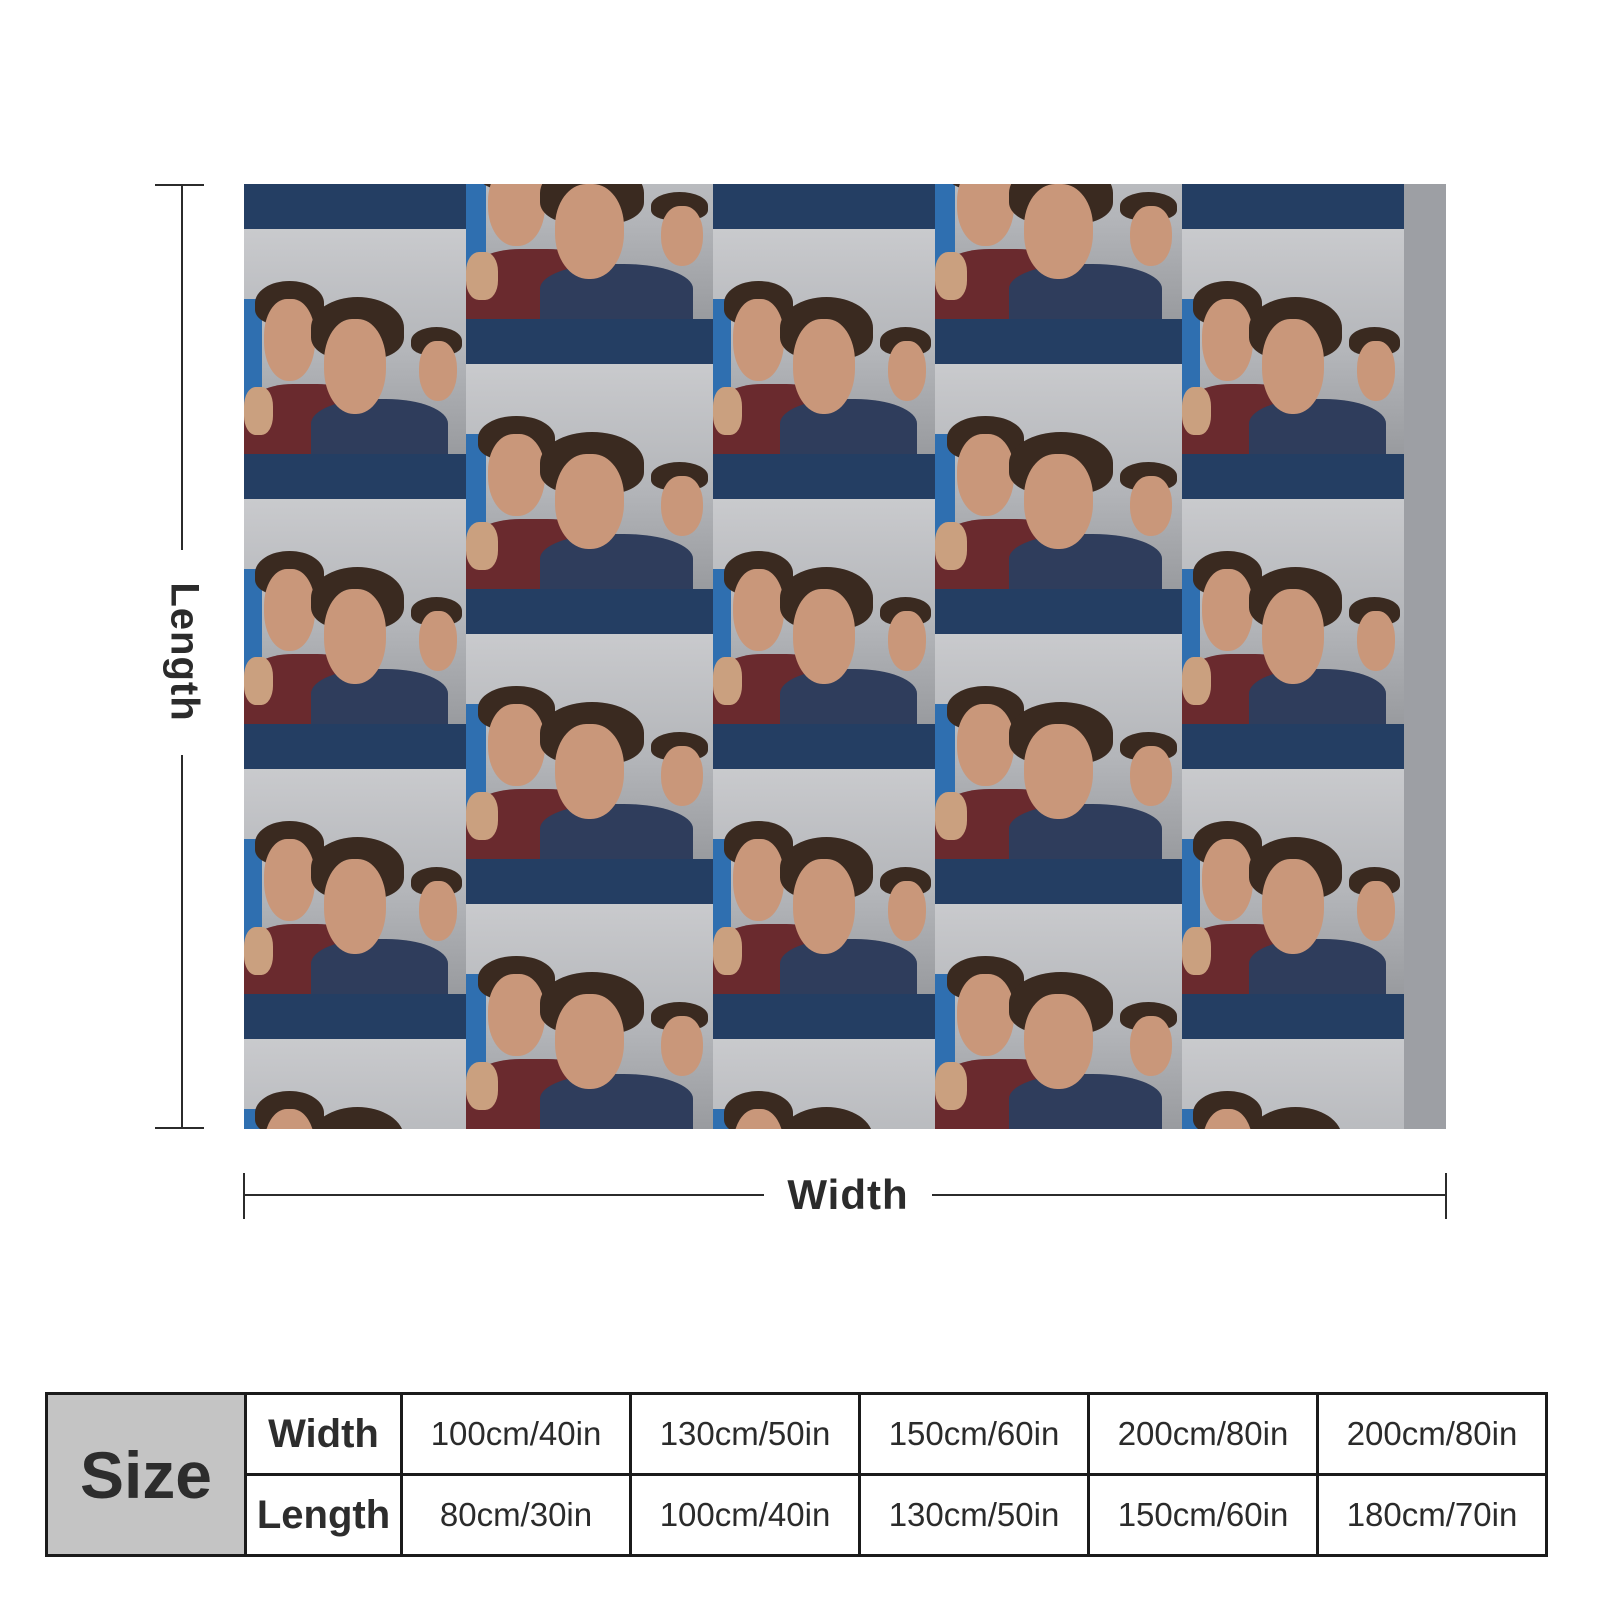  I want to click on width-line-right, so click(1189, 1195).